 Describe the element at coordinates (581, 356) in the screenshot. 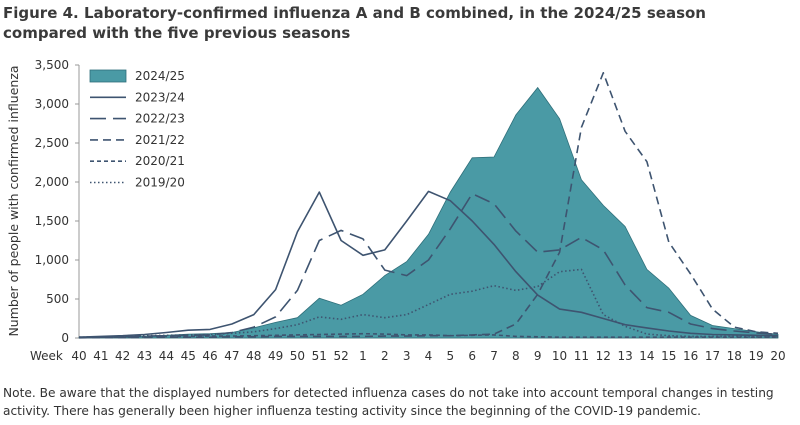

I see `x-tick-label: 11` at that location.